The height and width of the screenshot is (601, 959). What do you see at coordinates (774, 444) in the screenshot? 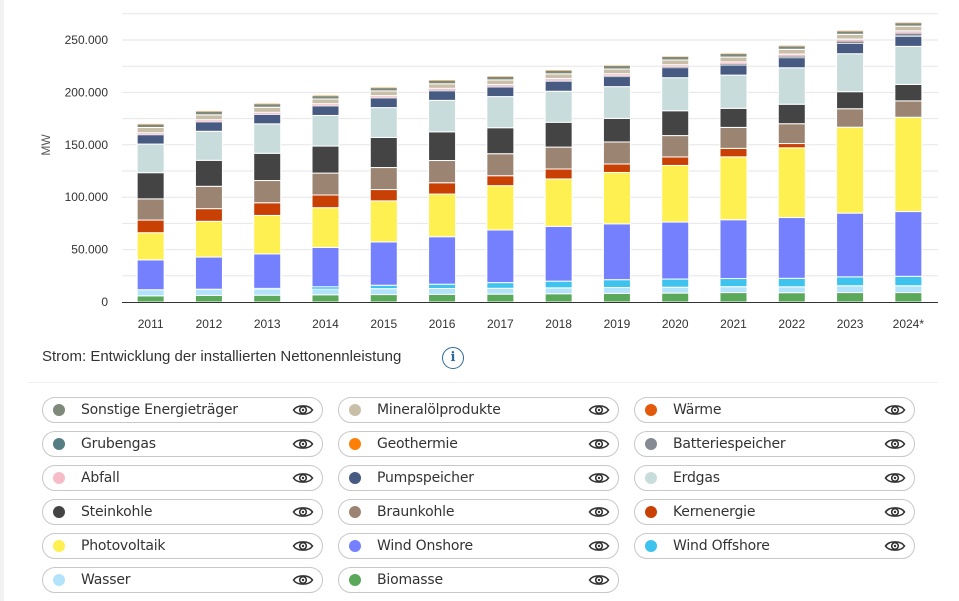
I see `legend-item-batteriespeicher: Batteriespeicher` at bounding box center [774, 444].